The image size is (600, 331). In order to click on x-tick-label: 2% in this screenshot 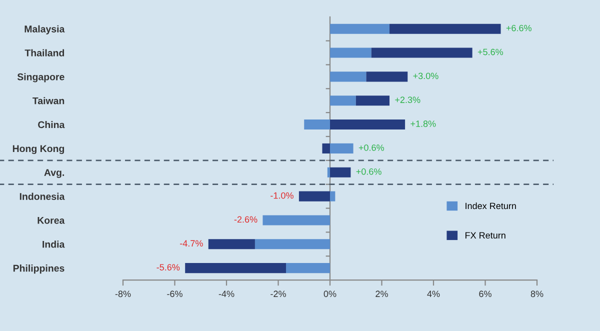, I will do `click(382, 294)`.